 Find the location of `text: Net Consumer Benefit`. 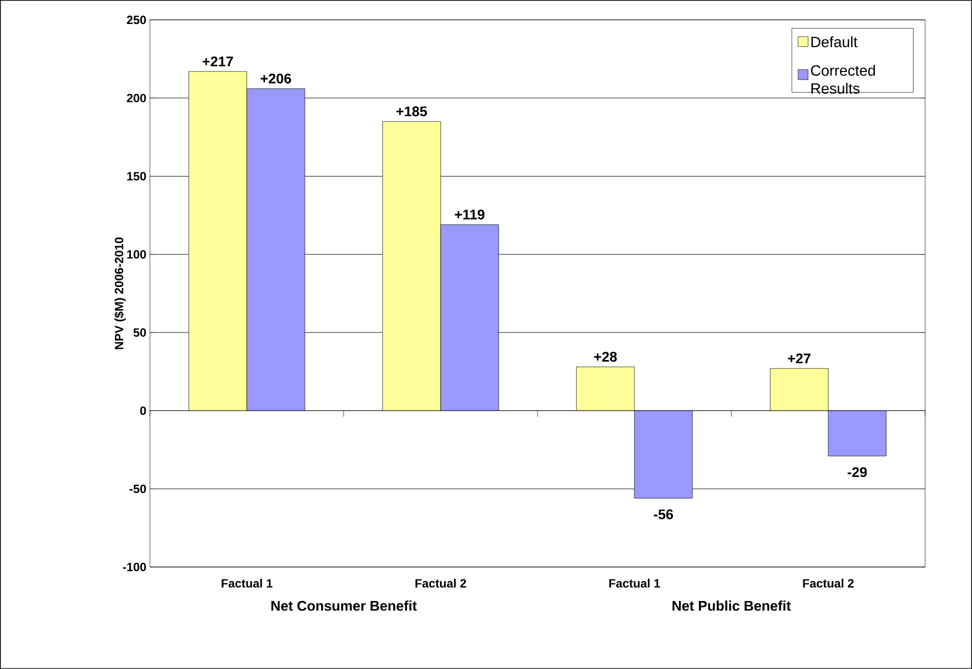

text: Net Consumer Benefit is located at coordinates (344, 605).